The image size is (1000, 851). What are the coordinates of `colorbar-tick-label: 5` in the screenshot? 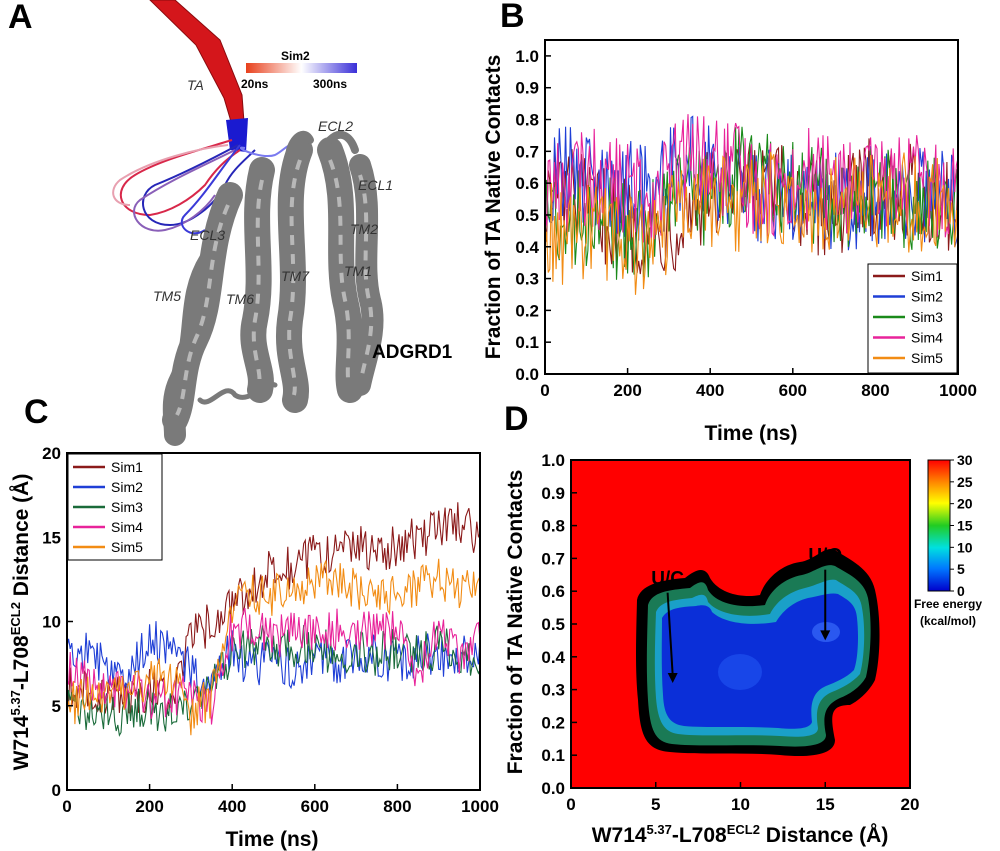 It's located at (961, 569).